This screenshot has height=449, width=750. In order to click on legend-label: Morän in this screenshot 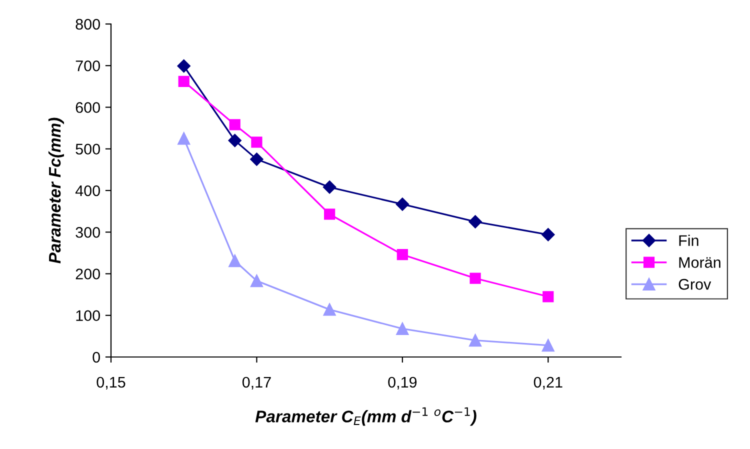, I will do `click(699, 262)`.